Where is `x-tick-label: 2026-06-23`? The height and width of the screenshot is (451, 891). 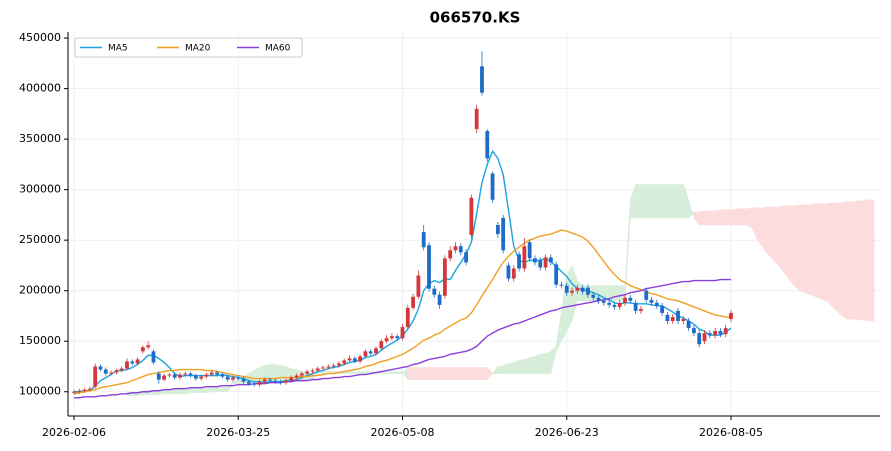 x-tick-label: 2026-06-23 is located at coordinates (567, 432).